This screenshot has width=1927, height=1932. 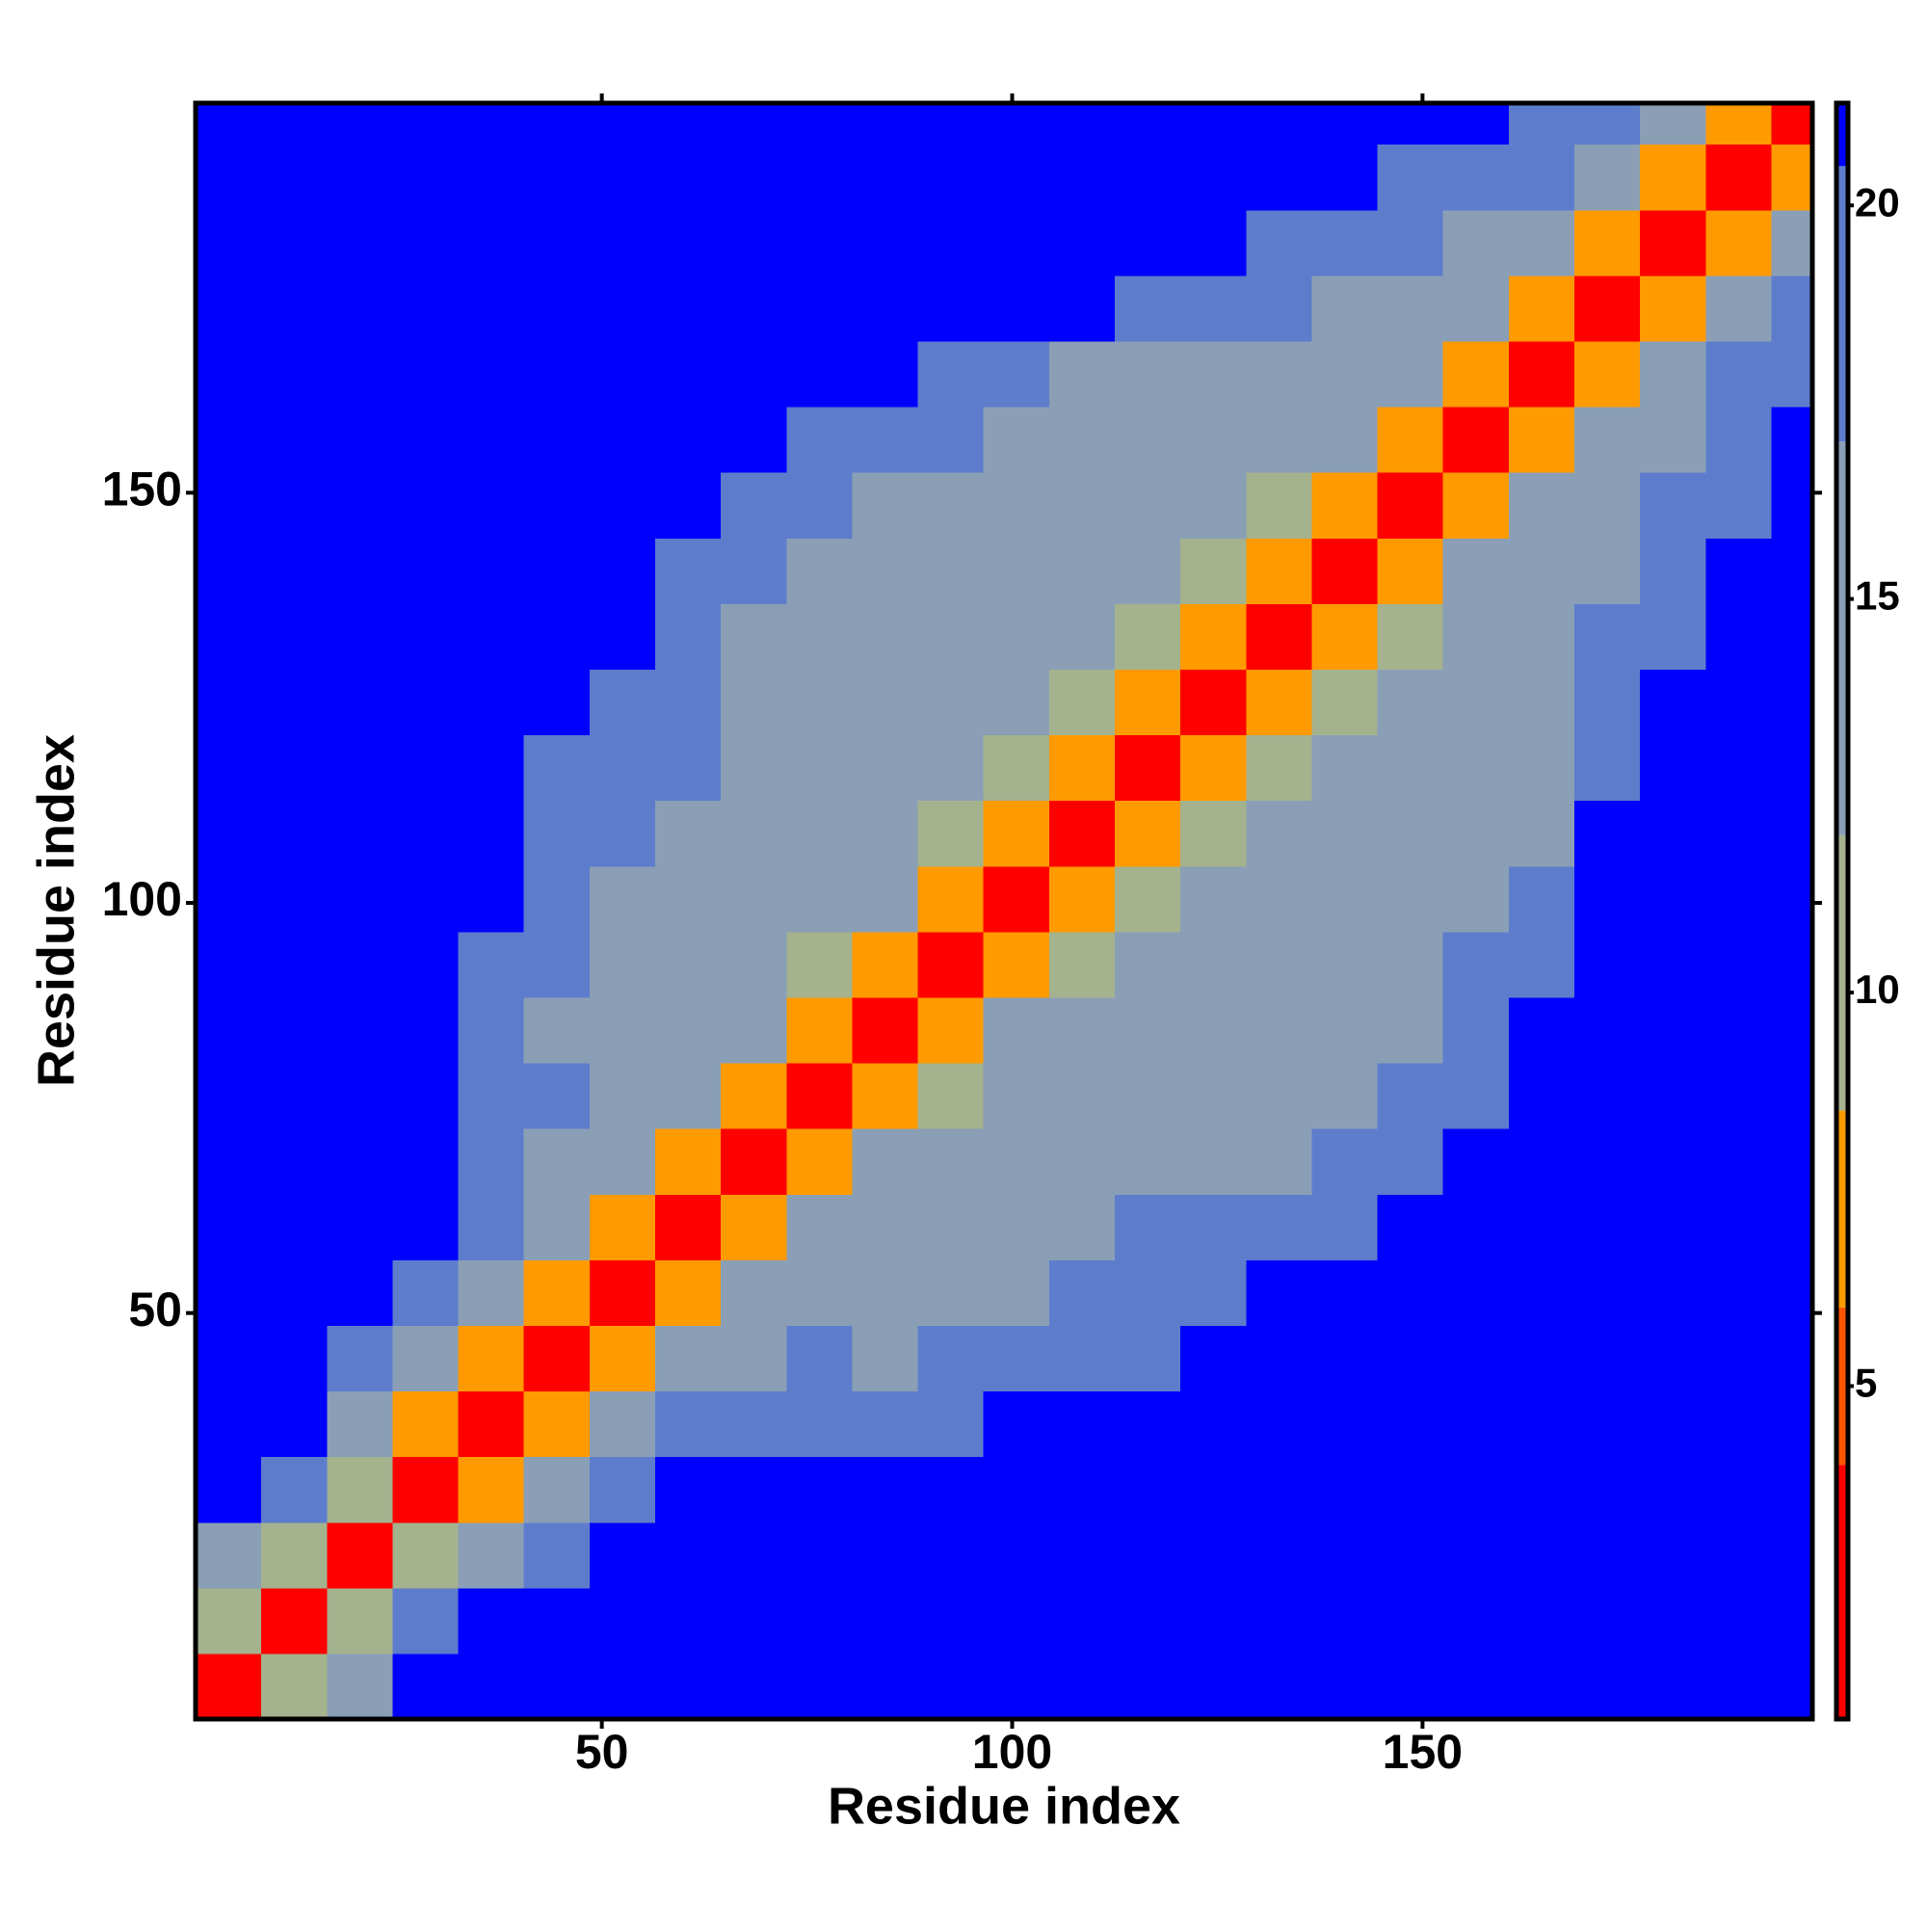 I want to click on y-tick-label: 150, so click(x=142, y=489).